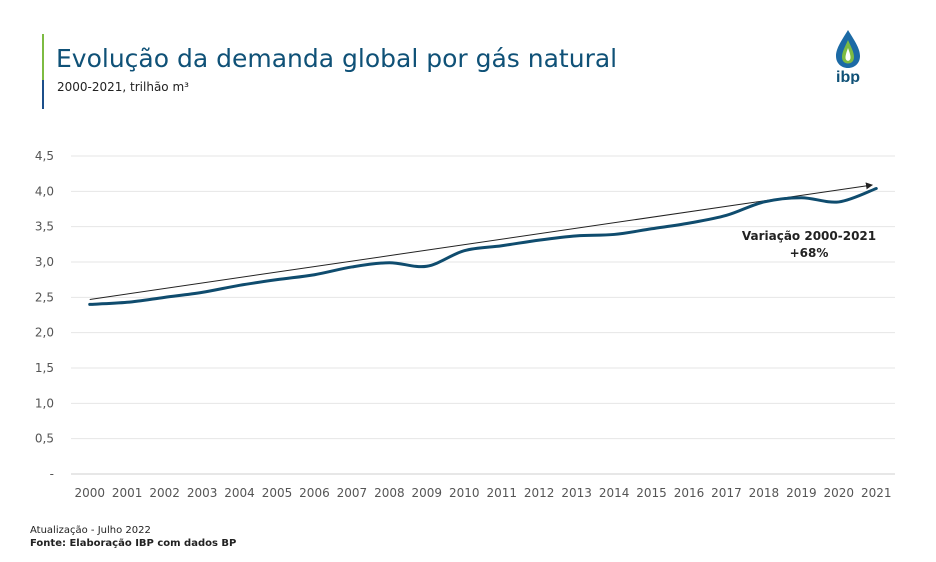 The height and width of the screenshot is (562, 936). Describe the element at coordinates (848, 57) in the screenshot. I see `ibp-logo: ibp` at that location.